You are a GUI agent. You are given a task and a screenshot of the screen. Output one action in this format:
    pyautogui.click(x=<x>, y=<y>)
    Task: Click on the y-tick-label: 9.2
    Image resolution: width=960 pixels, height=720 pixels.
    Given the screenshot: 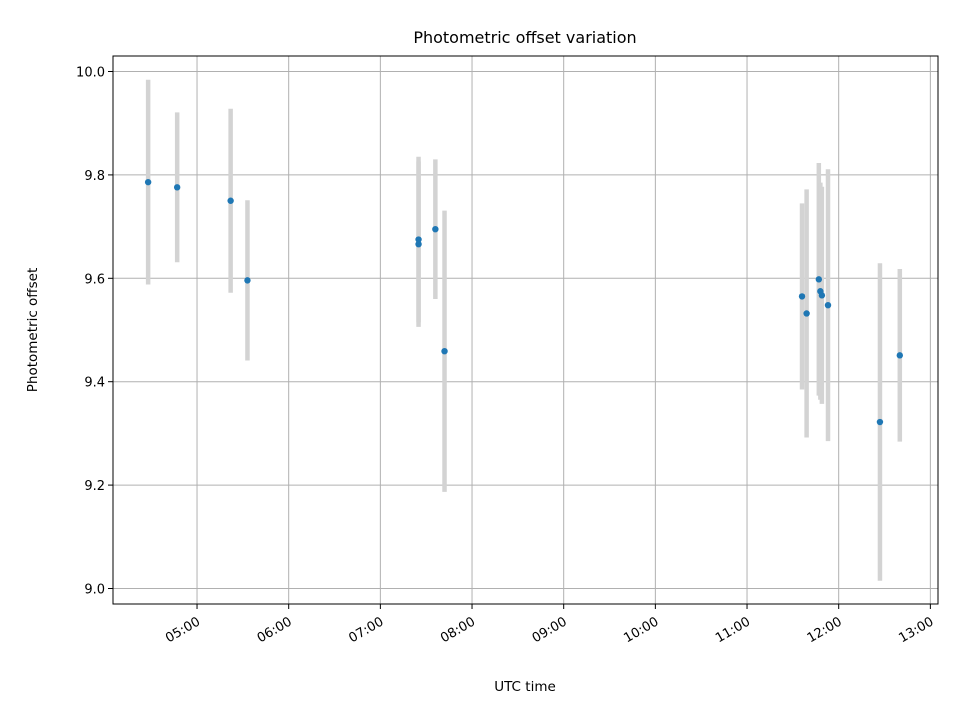 What is the action you would take?
    pyautogui.click(x=94, y=486)
    